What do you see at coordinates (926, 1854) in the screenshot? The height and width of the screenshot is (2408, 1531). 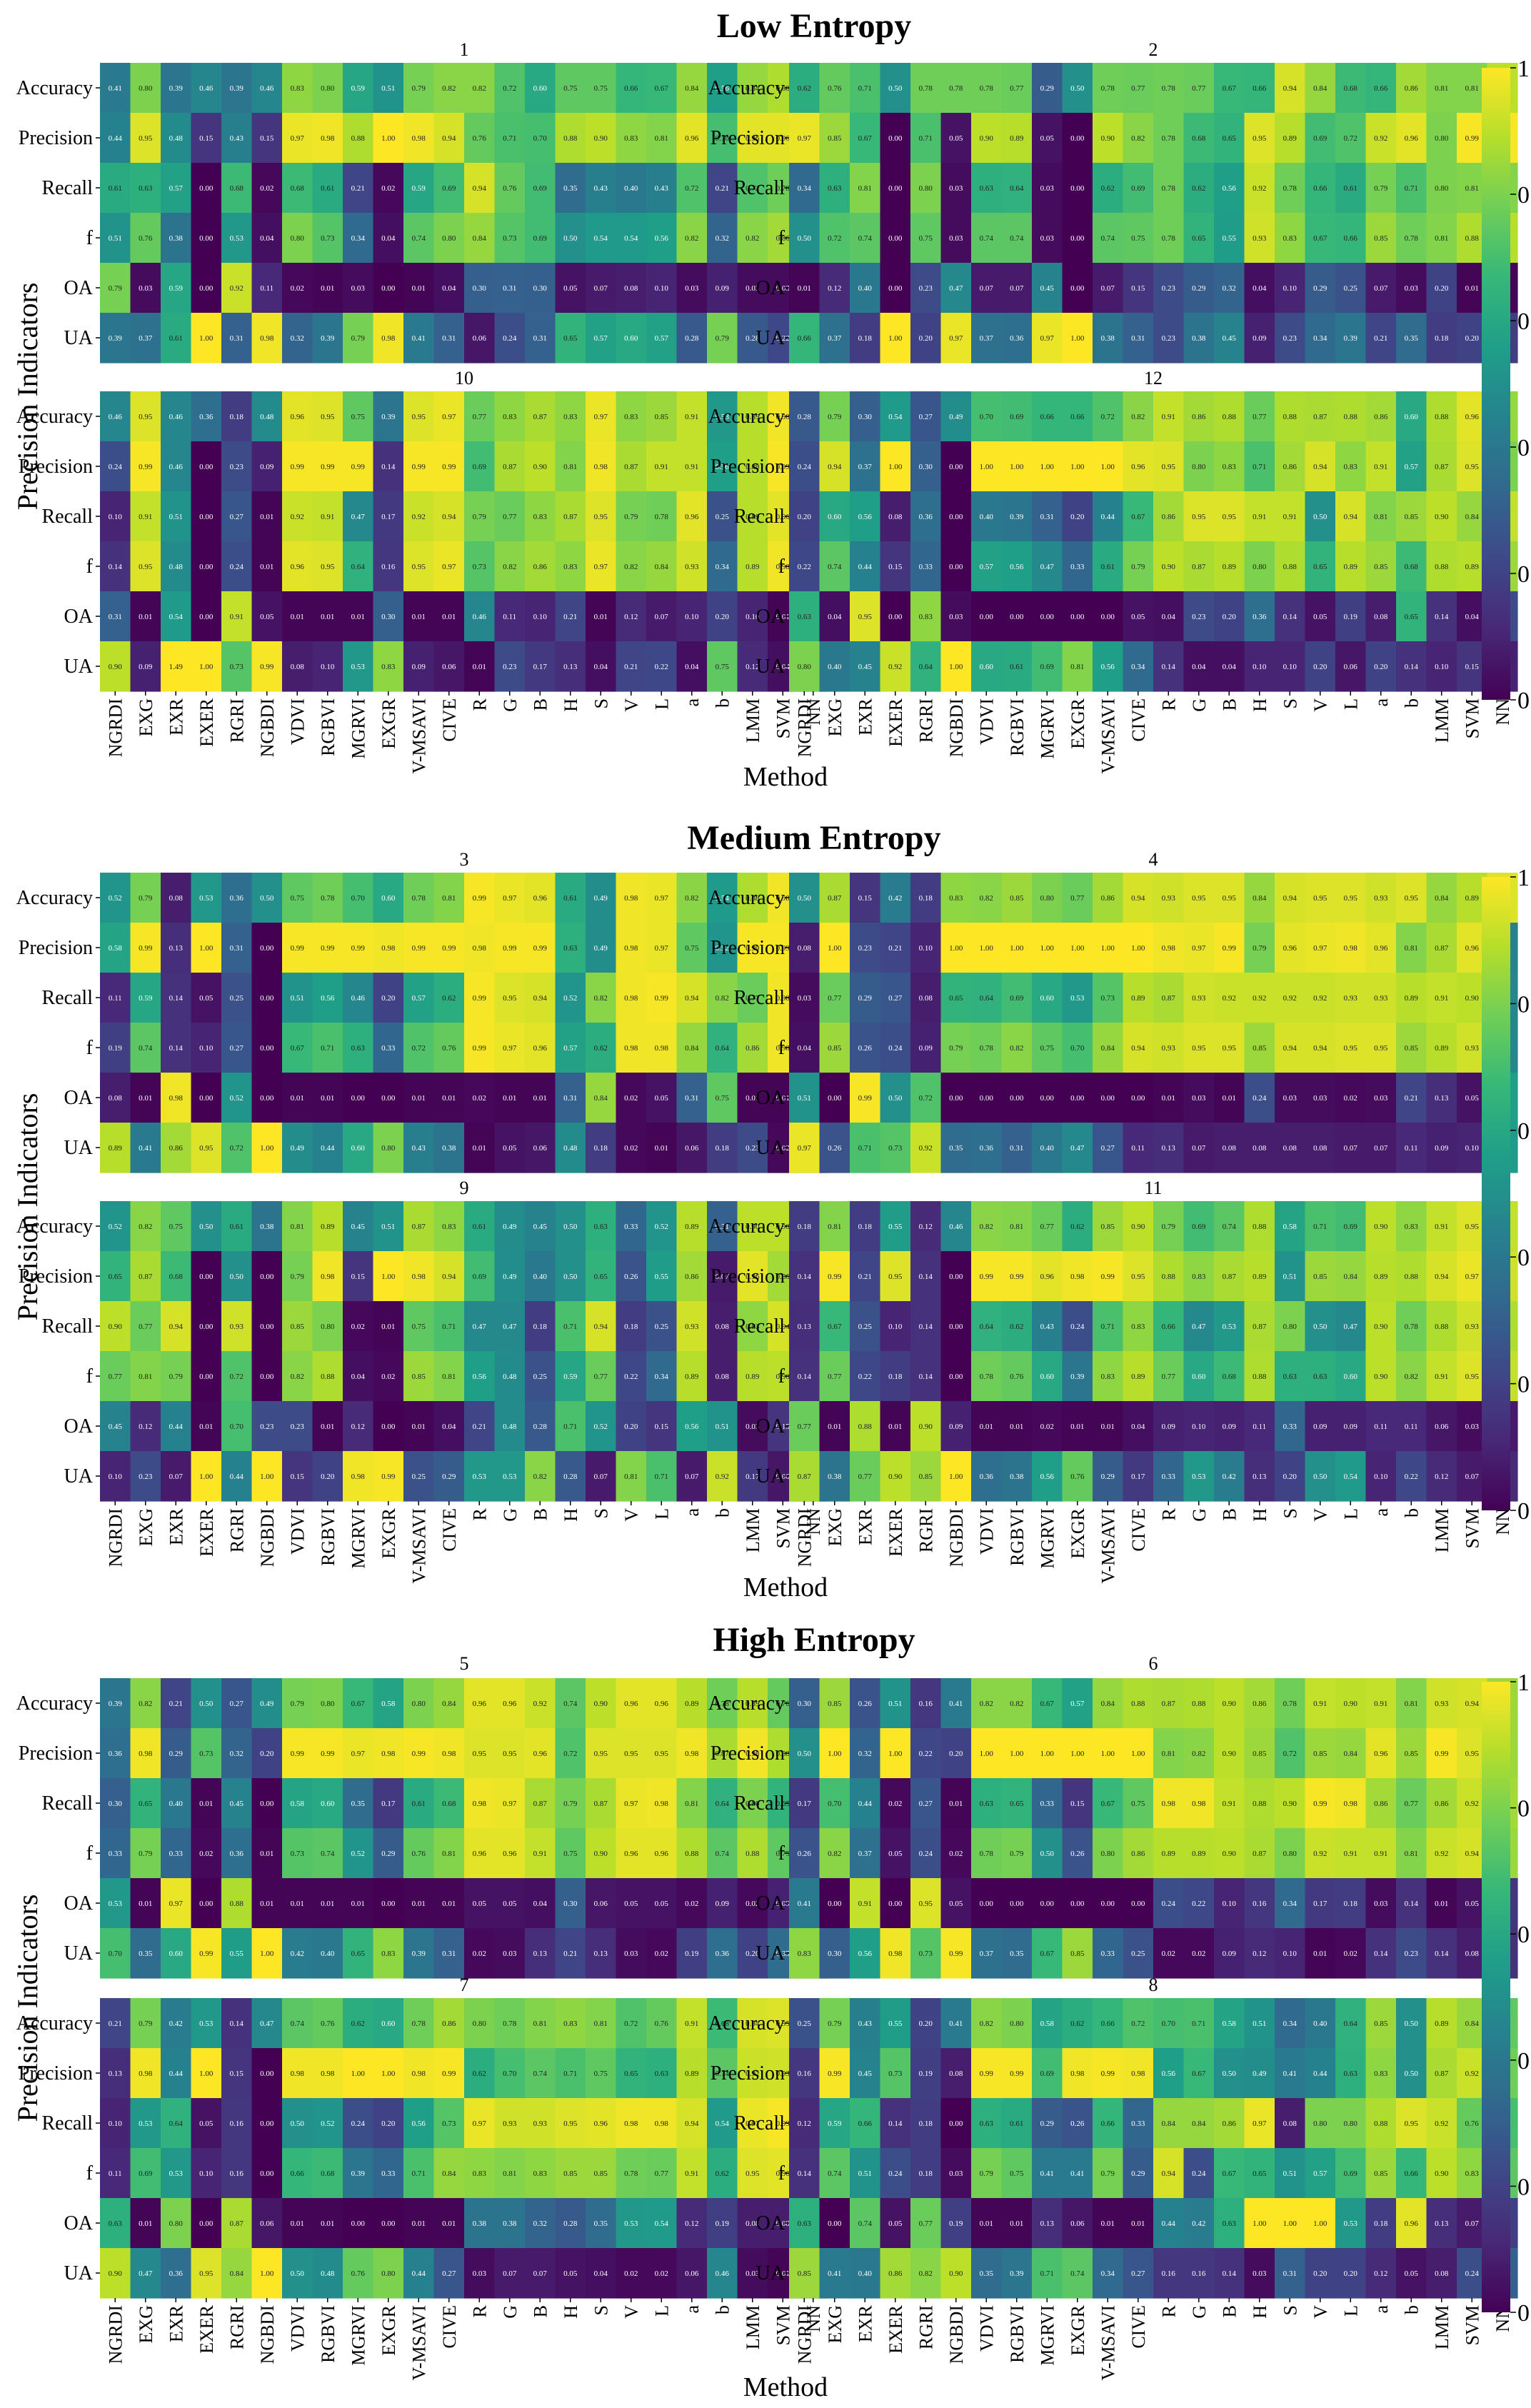 I see `cell-value-label: 0.24` at bounding box center [926, 1854].